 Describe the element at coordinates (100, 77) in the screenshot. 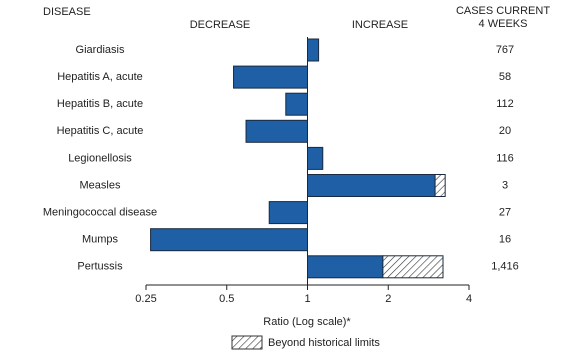

I see `category-label: Hepatitis A, acute` at that location.